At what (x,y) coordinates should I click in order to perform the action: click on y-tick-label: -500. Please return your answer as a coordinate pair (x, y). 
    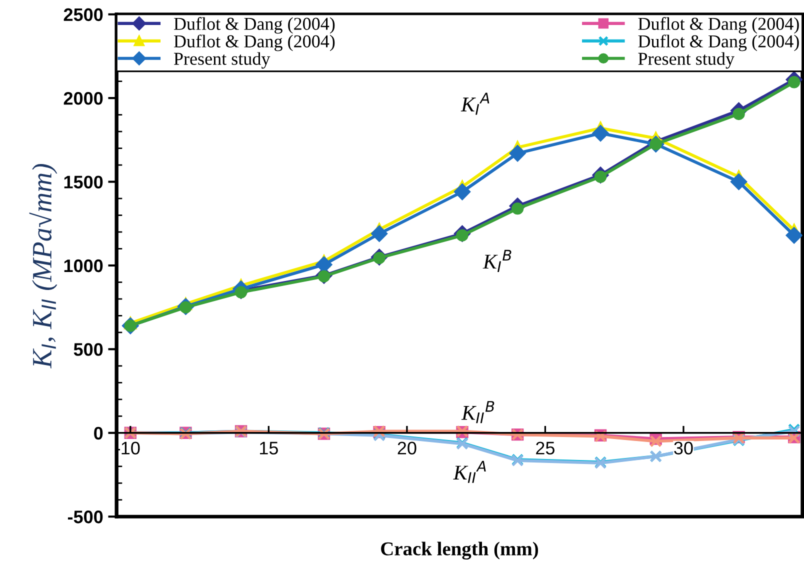
    Looking at the image, I should click on (85, 517).